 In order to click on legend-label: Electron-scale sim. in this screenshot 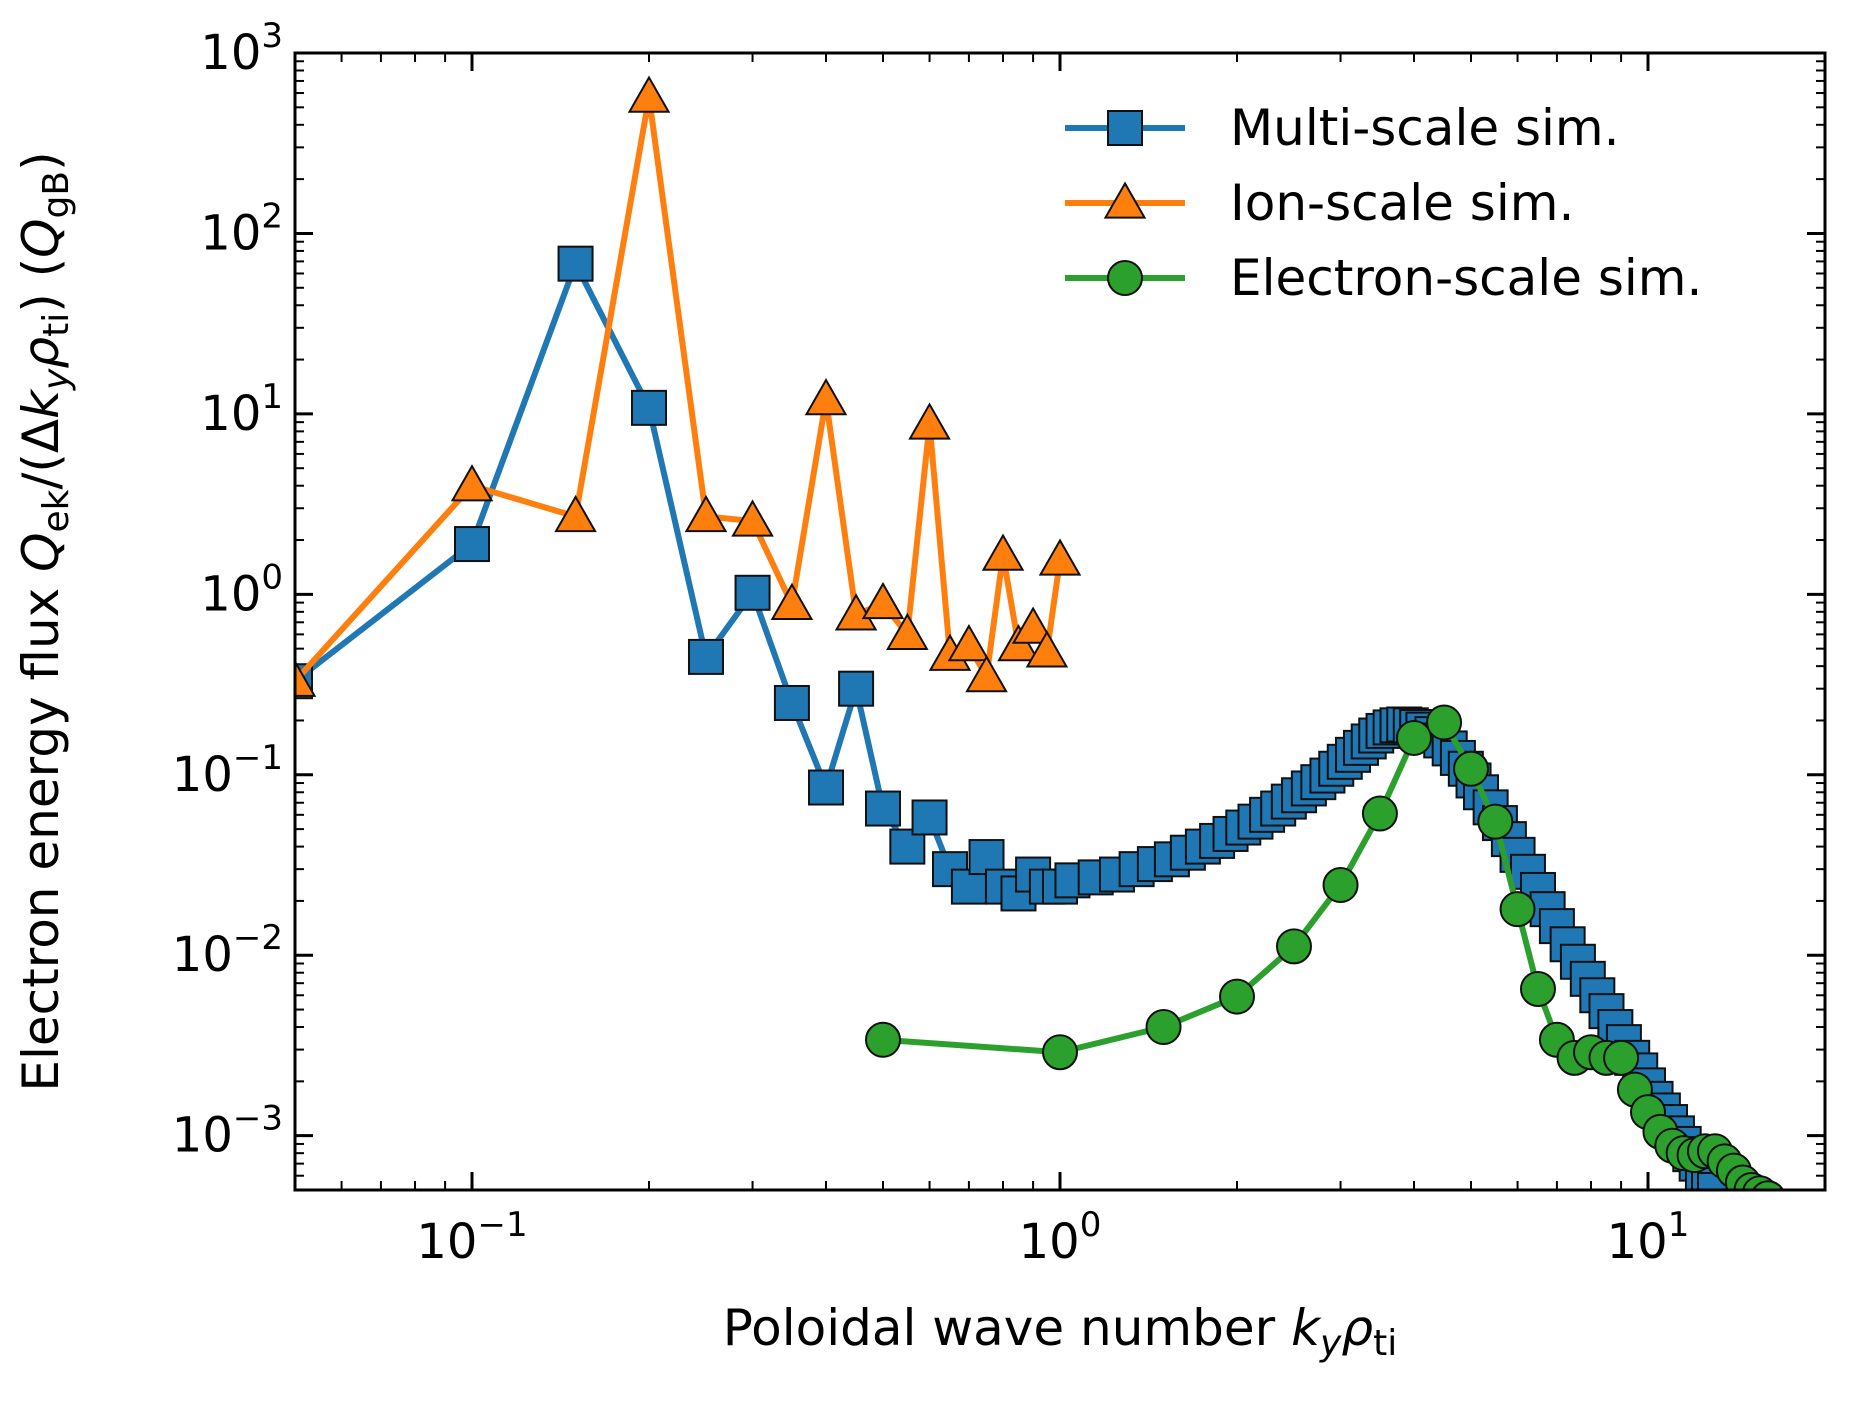, I will do `click(1466, 278)`.